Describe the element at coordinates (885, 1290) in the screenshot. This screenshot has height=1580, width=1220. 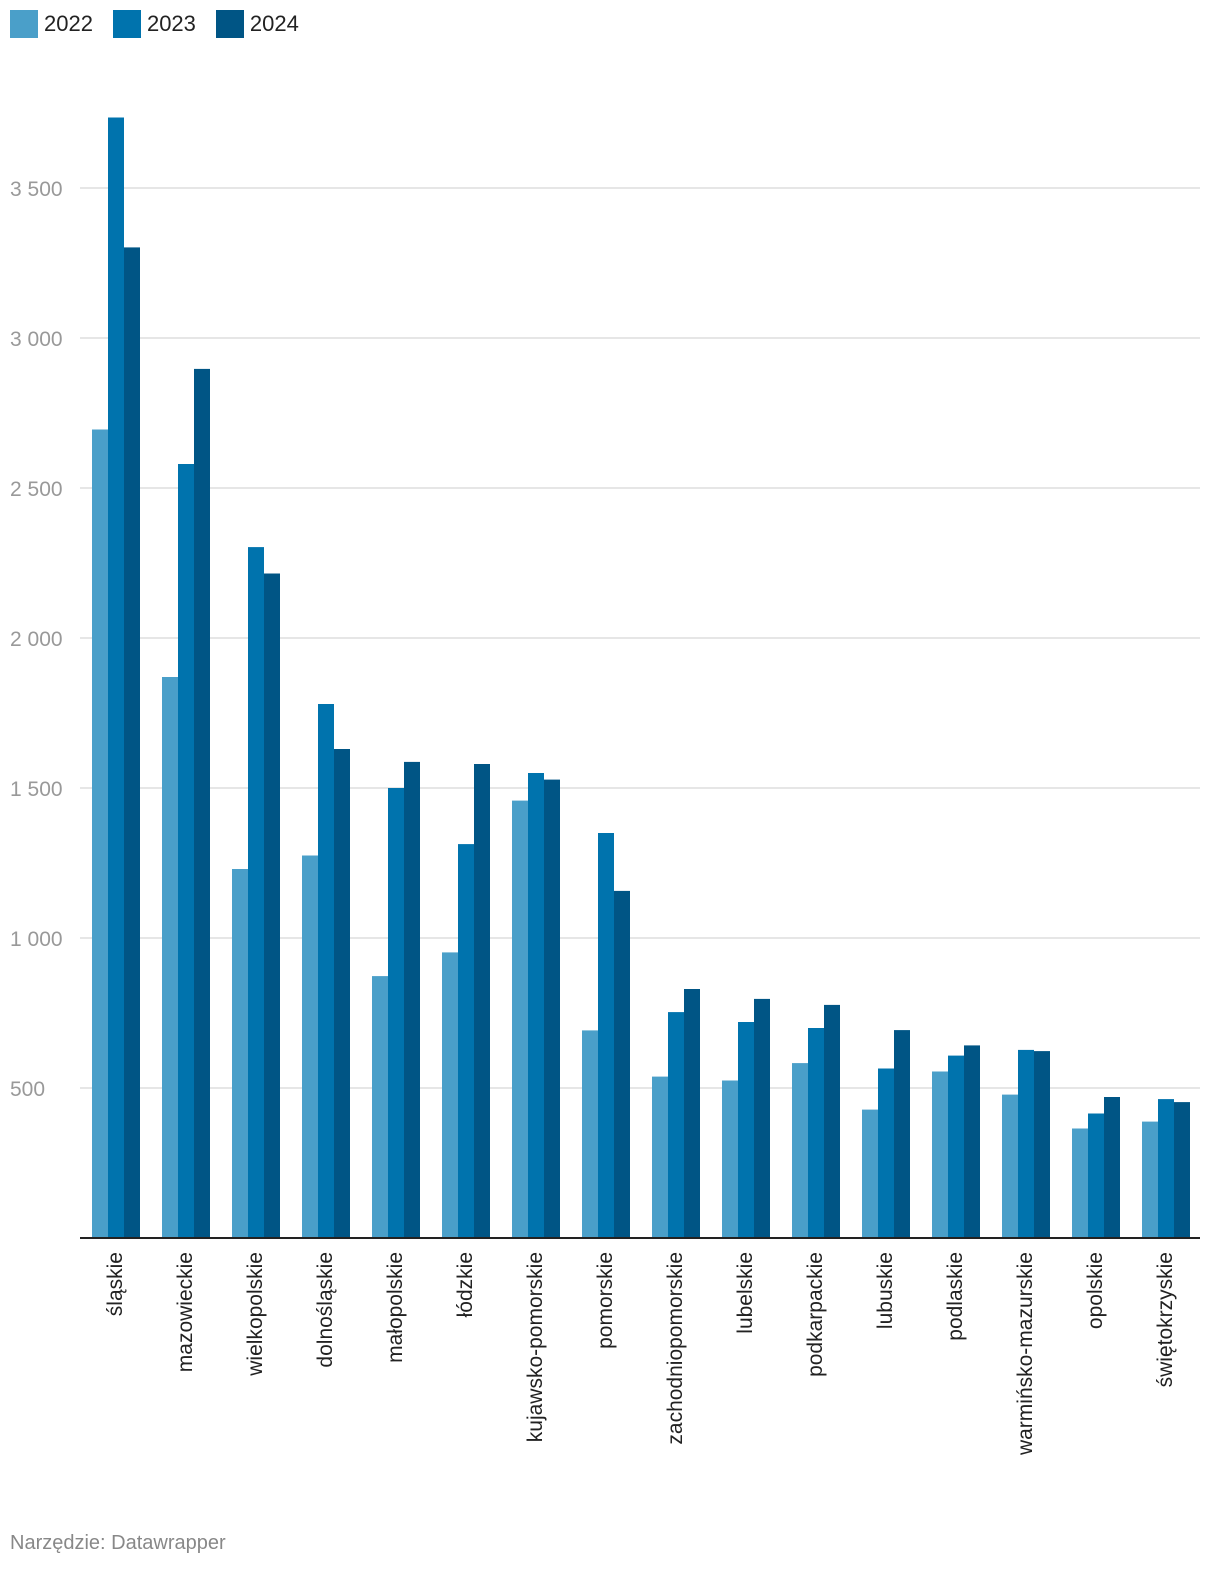
I see `x-tick-label-11: lubuskie` at that location.